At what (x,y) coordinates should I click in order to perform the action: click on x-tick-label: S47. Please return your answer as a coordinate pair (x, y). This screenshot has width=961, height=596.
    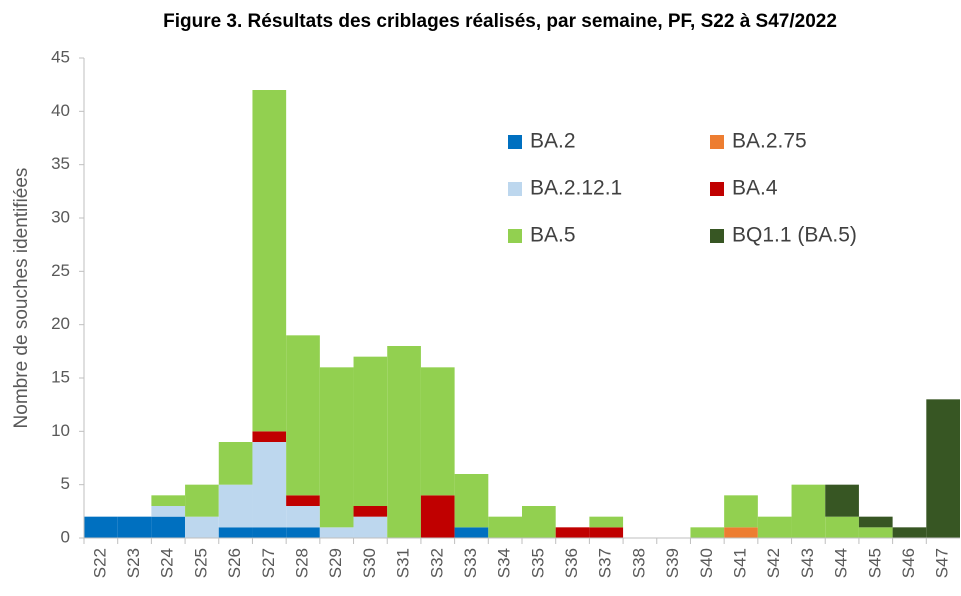
    Looking at the image, I should click on (942, 563).